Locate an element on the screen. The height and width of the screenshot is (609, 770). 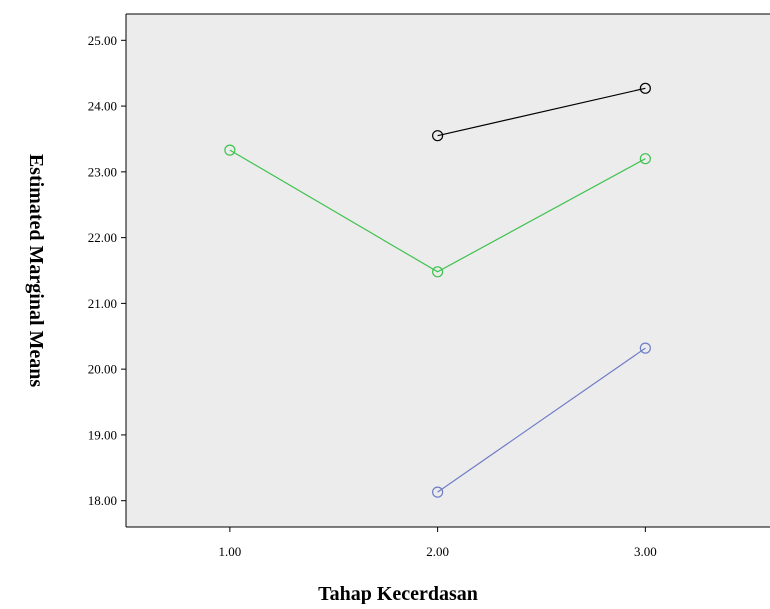
y-axis-title: Estimated Marginal Means is located at coordinates (36, 271).